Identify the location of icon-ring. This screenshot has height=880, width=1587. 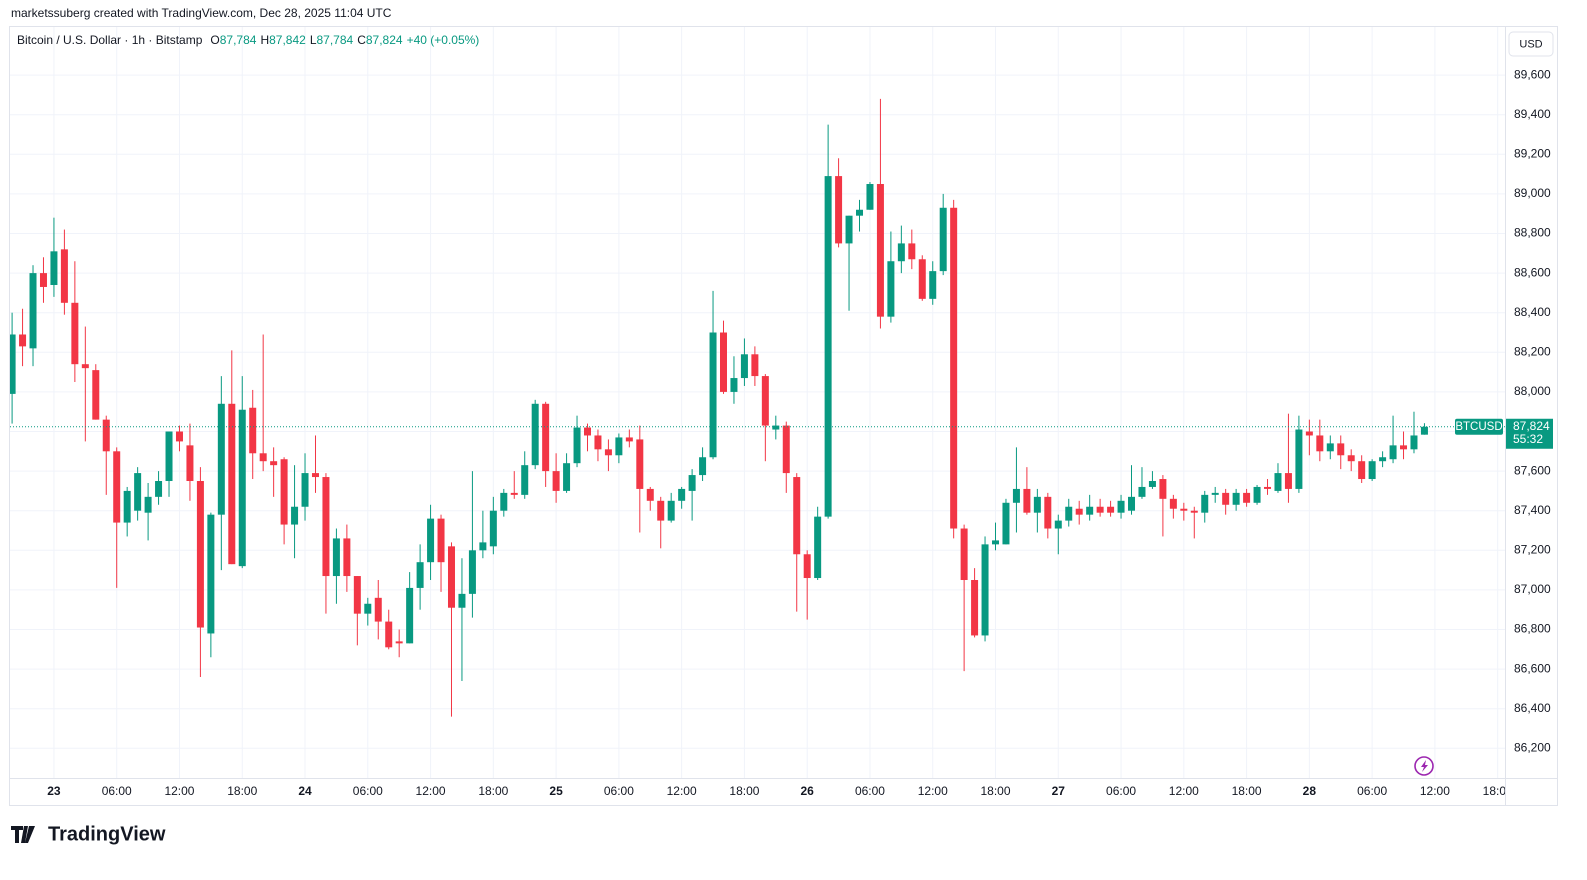
(1424, 766).